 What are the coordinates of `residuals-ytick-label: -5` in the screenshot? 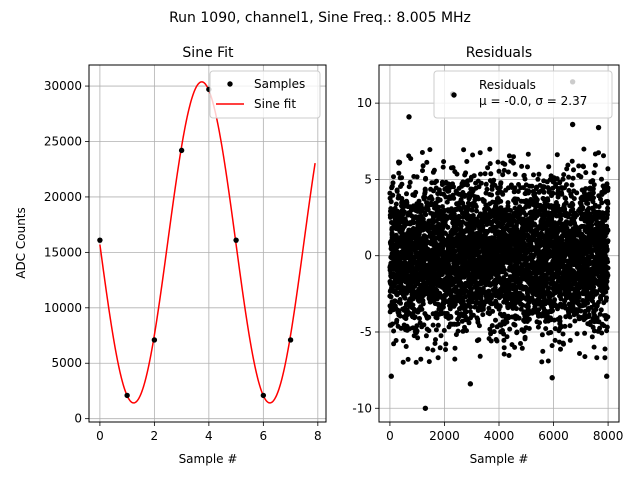 It's located at (366, 332).